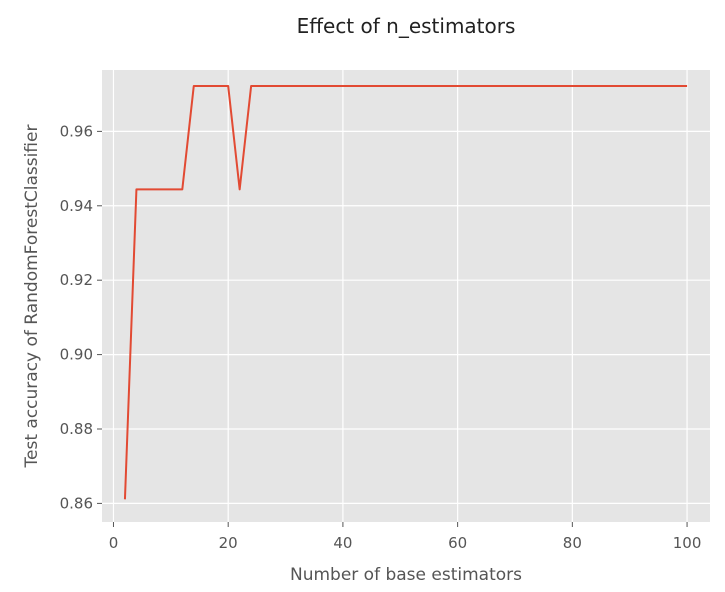  I want to click on y-axis-ticks: 0.86 0.88 0.90 0.92 0.94 0.96, so click(81, 317).